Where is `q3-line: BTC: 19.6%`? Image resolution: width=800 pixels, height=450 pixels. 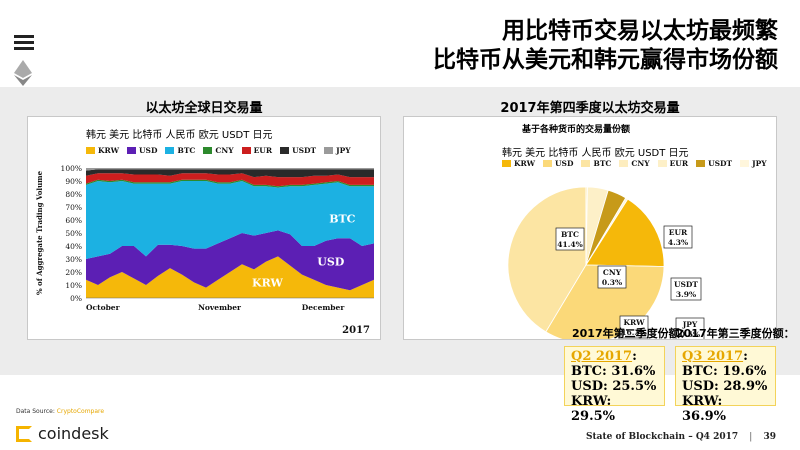 q3-line: BTC: 19.6% is located at coordinates (724, 371).